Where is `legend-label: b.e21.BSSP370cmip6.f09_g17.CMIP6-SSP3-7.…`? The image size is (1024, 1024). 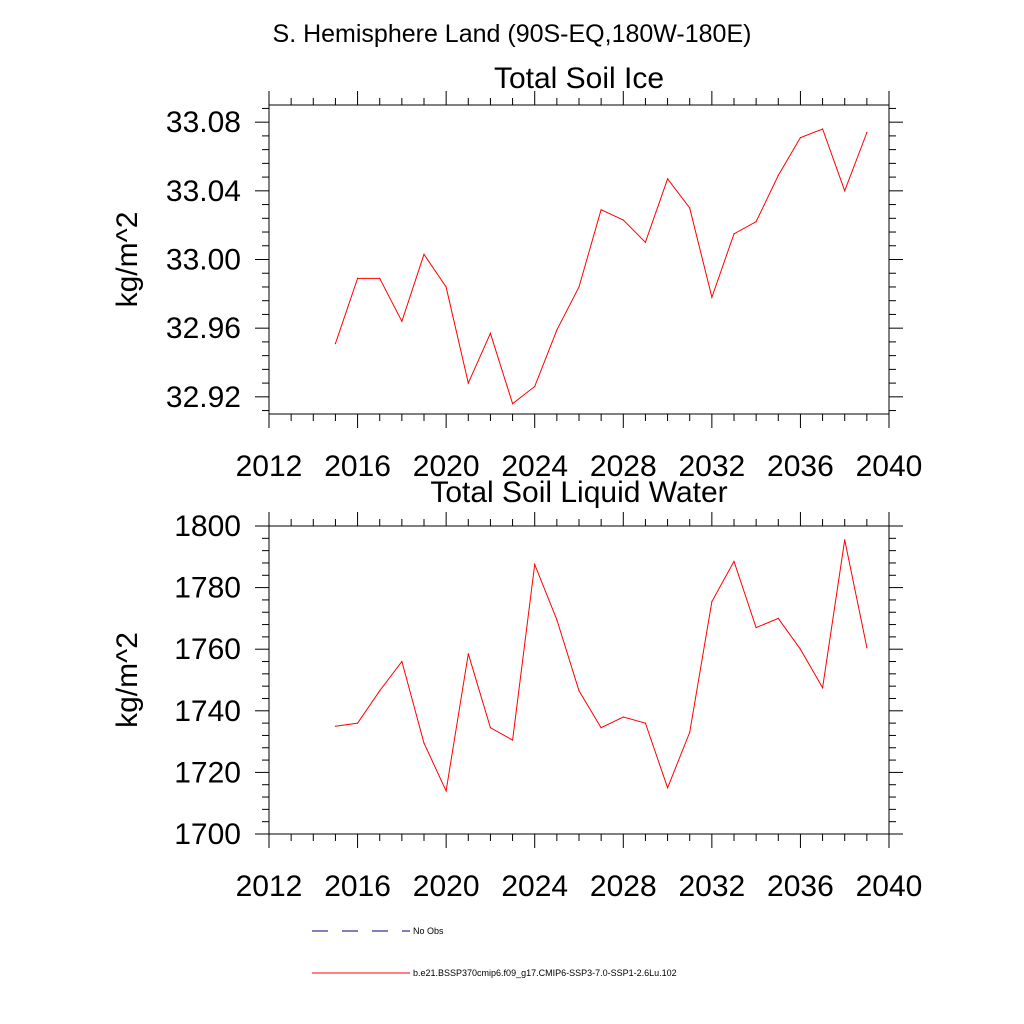 legend-label: b.e21.BSSP370cmip6.f09_g17.CMIP6-SSP3-7.… is located at coordinates (545, 973).